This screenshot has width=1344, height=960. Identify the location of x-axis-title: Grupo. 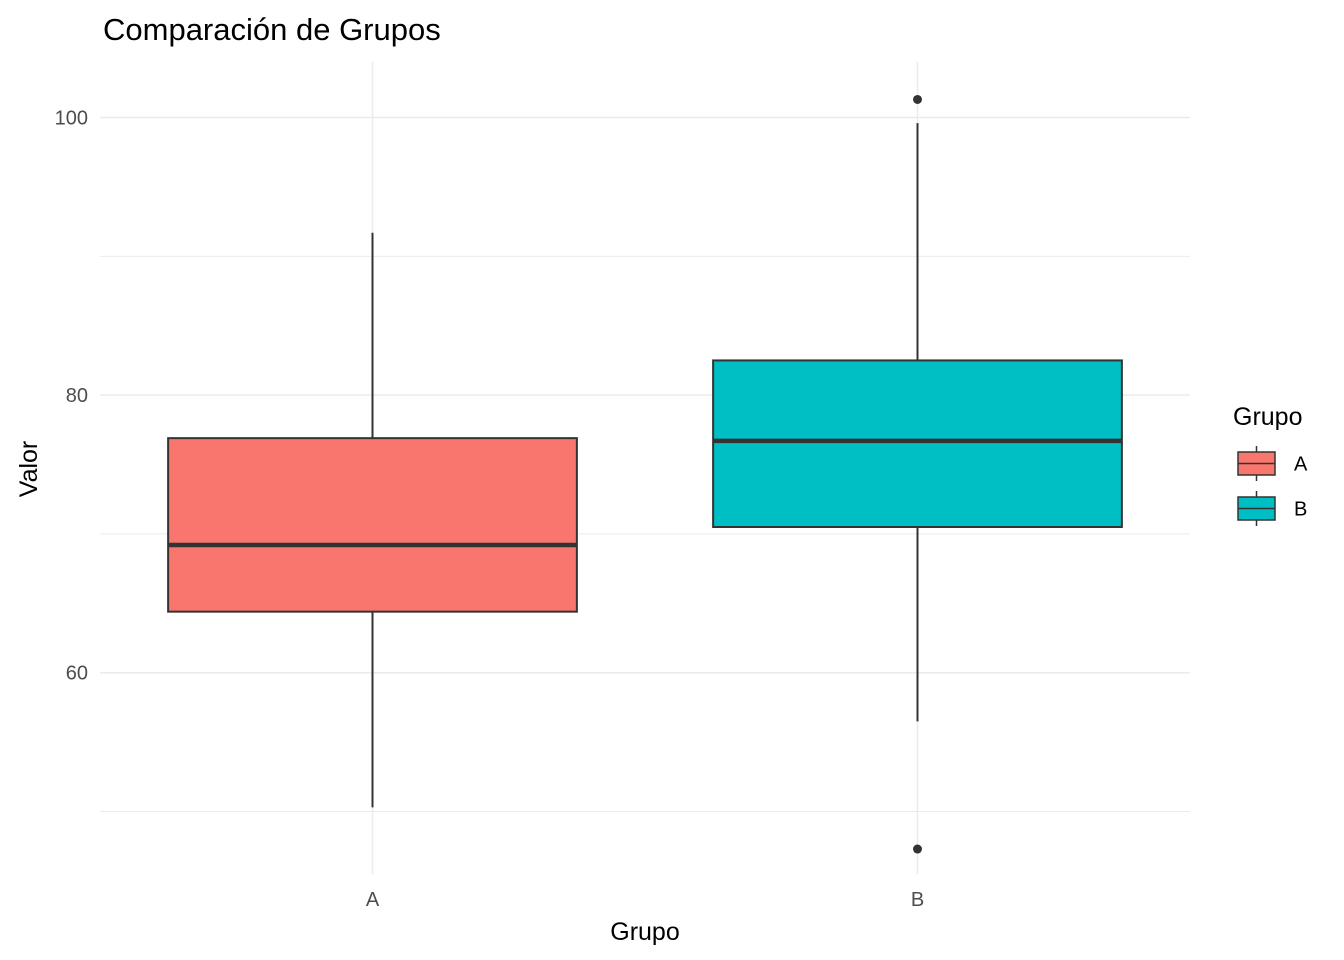
(644, 932).